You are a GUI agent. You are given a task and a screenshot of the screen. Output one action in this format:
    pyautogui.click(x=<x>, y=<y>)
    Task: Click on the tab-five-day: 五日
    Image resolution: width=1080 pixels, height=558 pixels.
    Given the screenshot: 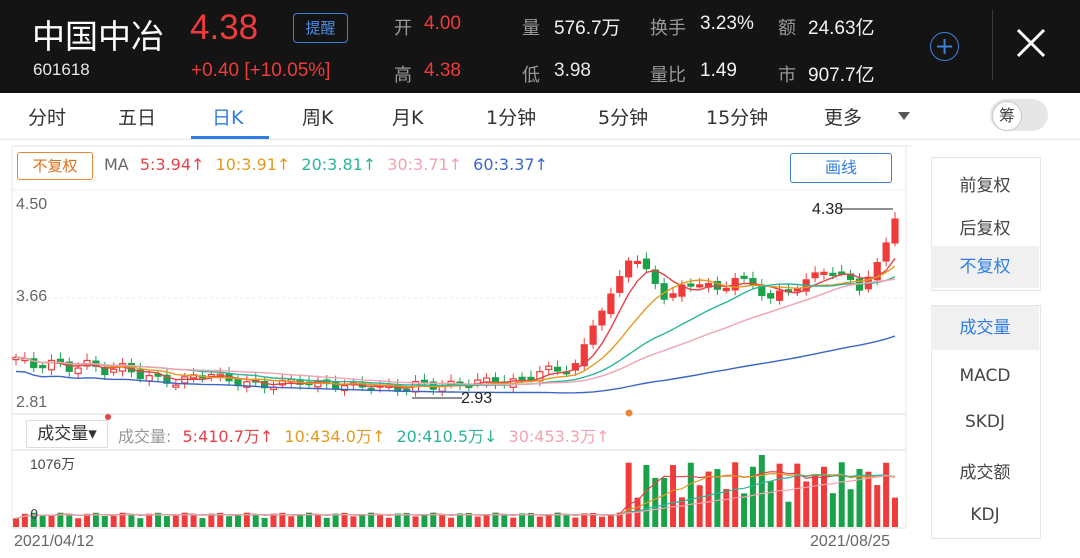 What is the action you would take?
    pyautogui.click(x=137, y=118)
    